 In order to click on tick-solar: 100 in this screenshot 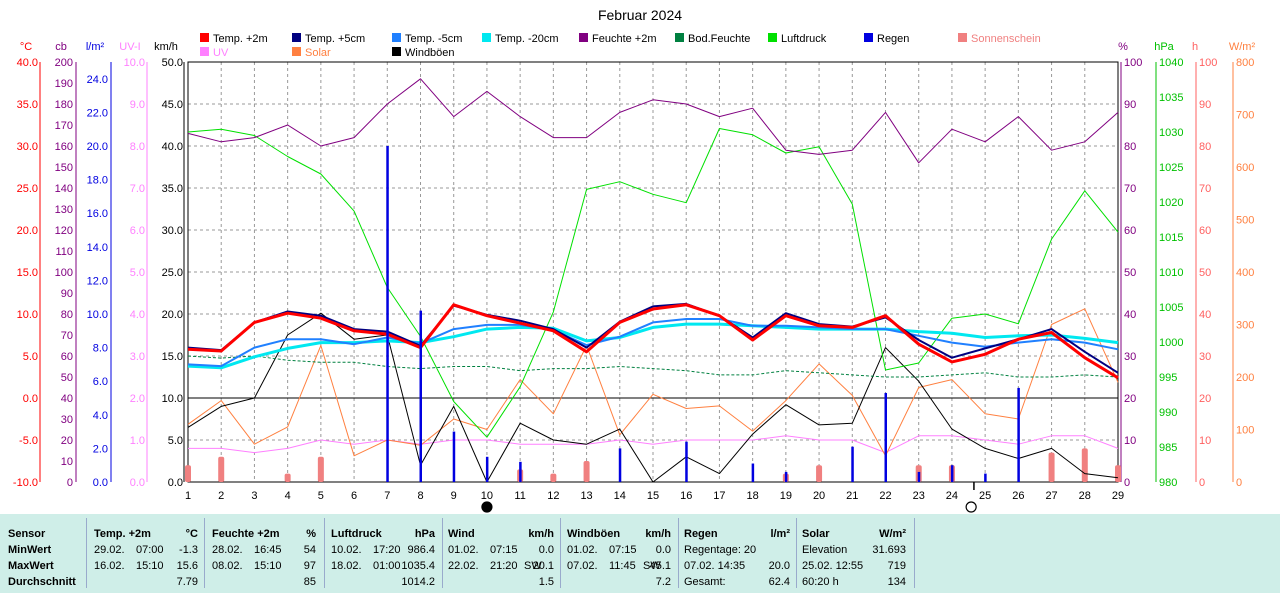, I will do `click(1245, 431)`.